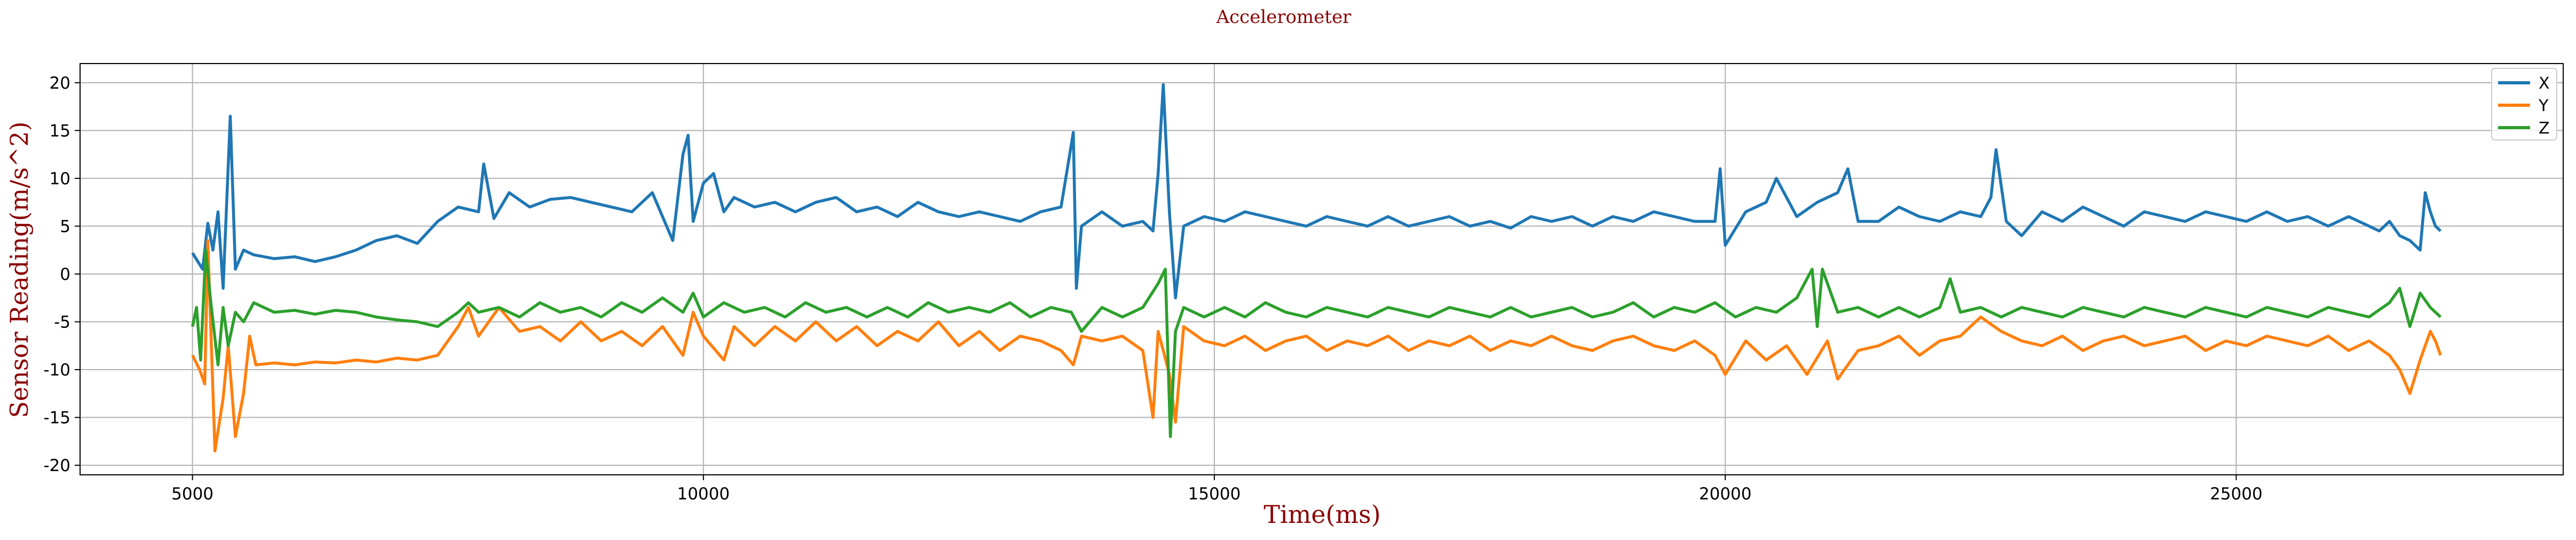 The image size is (2576, 540). What do you see at coordinates (2543, 106) in the screenshot?
I see `legend-label-y: Y` at bounding box center [2543, 106].